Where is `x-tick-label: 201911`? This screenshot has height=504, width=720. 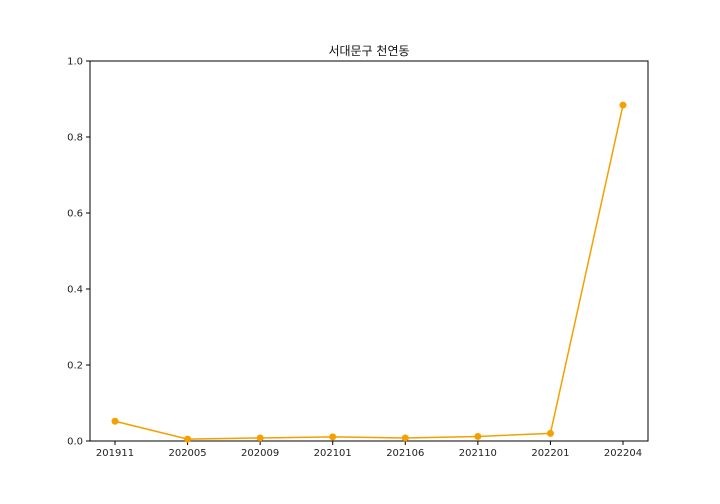 x-tick-label: 201911 is located at coordinates (115, 453).